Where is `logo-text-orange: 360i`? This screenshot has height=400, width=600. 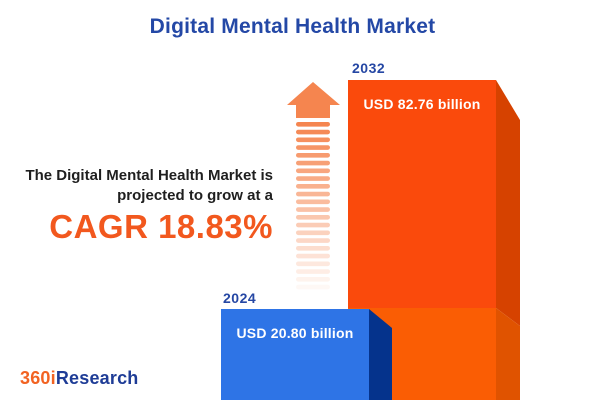
logo-text-orange: 360i is located at coordinates (38, 378).